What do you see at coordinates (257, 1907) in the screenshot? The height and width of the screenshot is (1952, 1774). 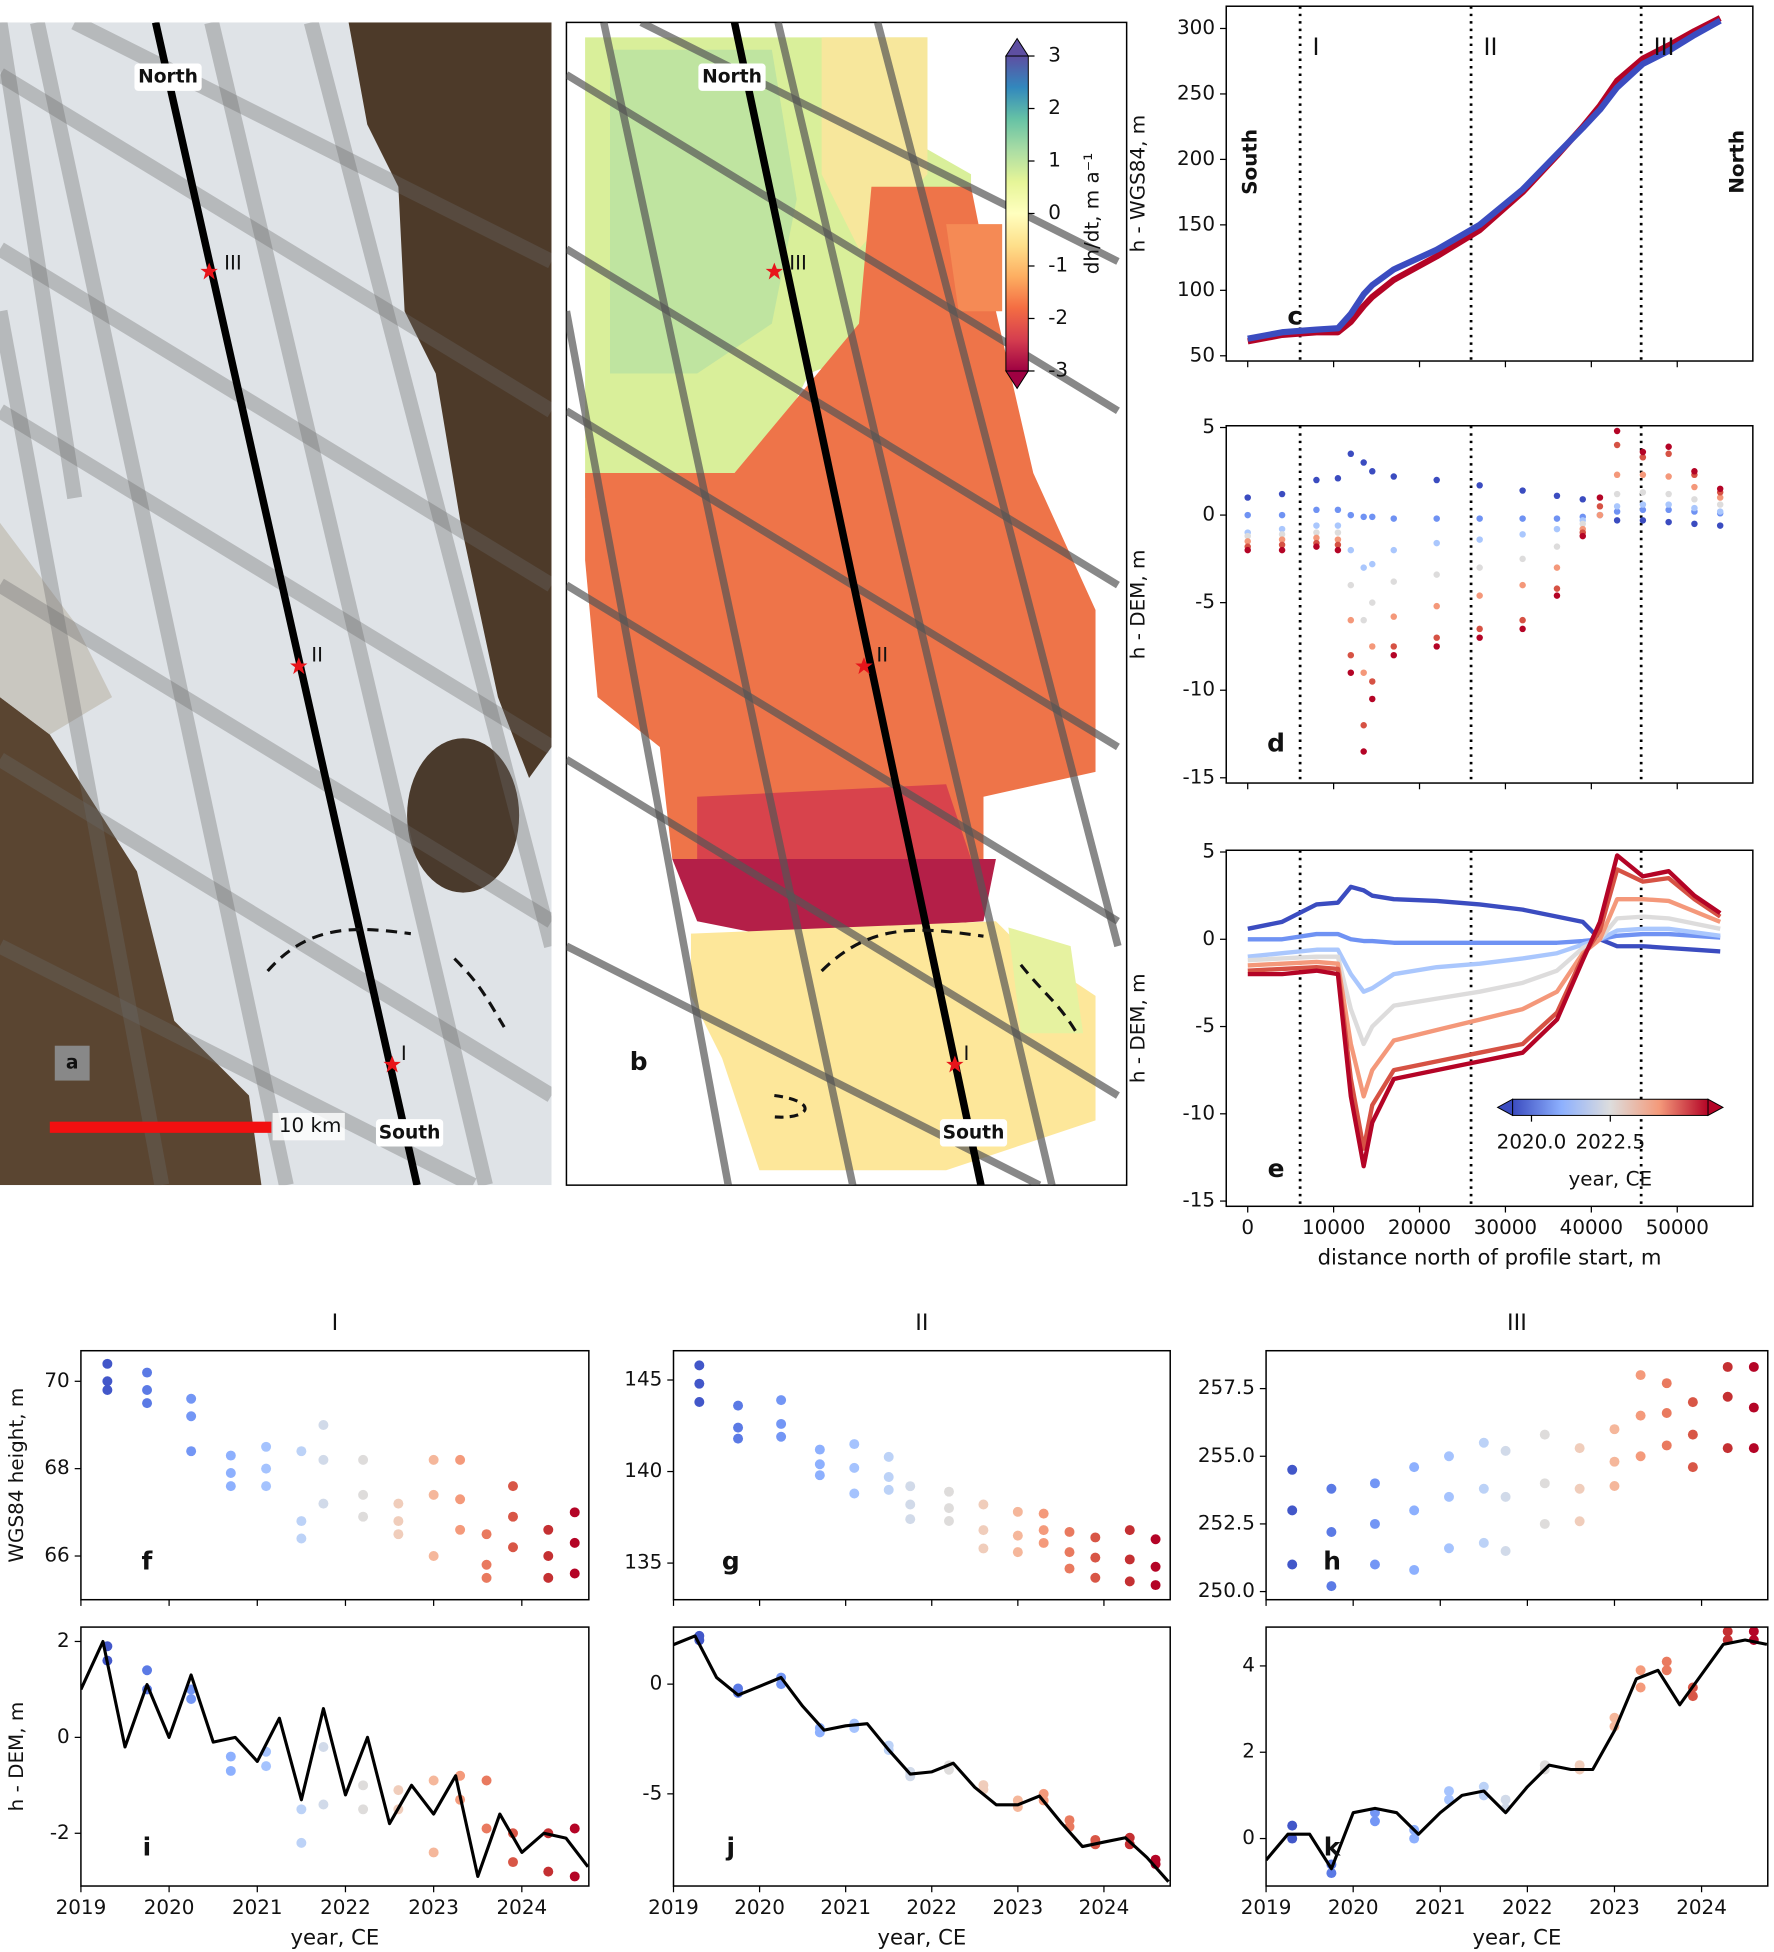 I see `x-tick-label: 2021` at bounding box center [257, 1907].